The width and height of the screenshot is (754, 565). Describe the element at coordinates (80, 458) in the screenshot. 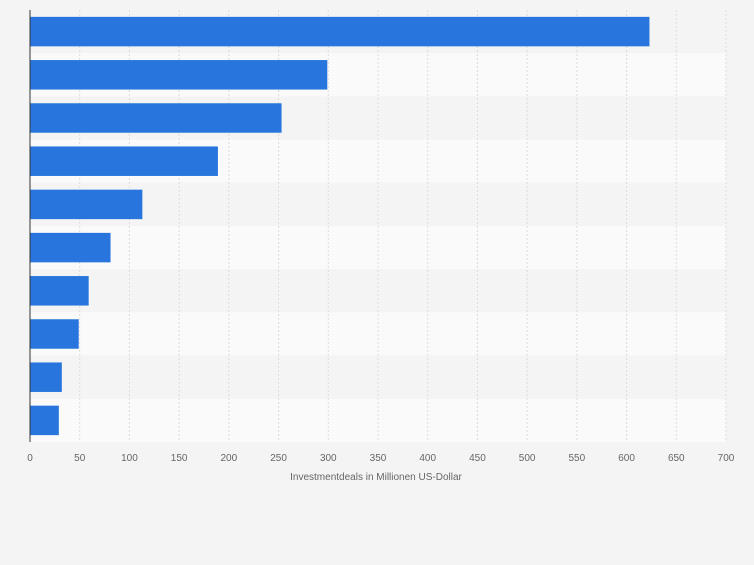

I see `x-tick-label: 50` at that location.